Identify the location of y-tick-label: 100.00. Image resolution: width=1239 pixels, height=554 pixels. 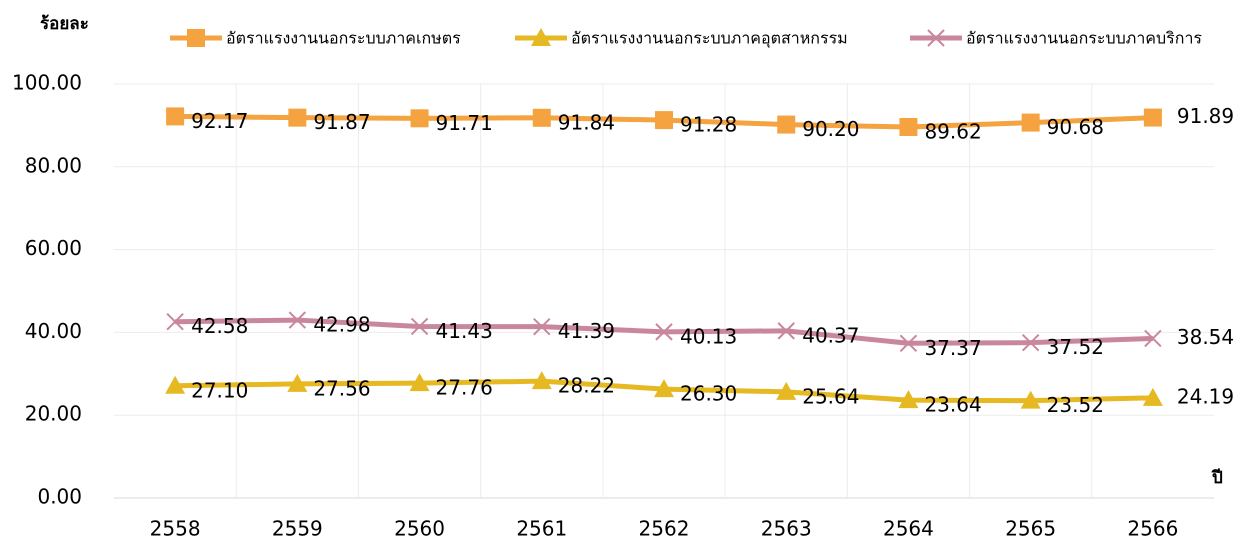
(47, 83).